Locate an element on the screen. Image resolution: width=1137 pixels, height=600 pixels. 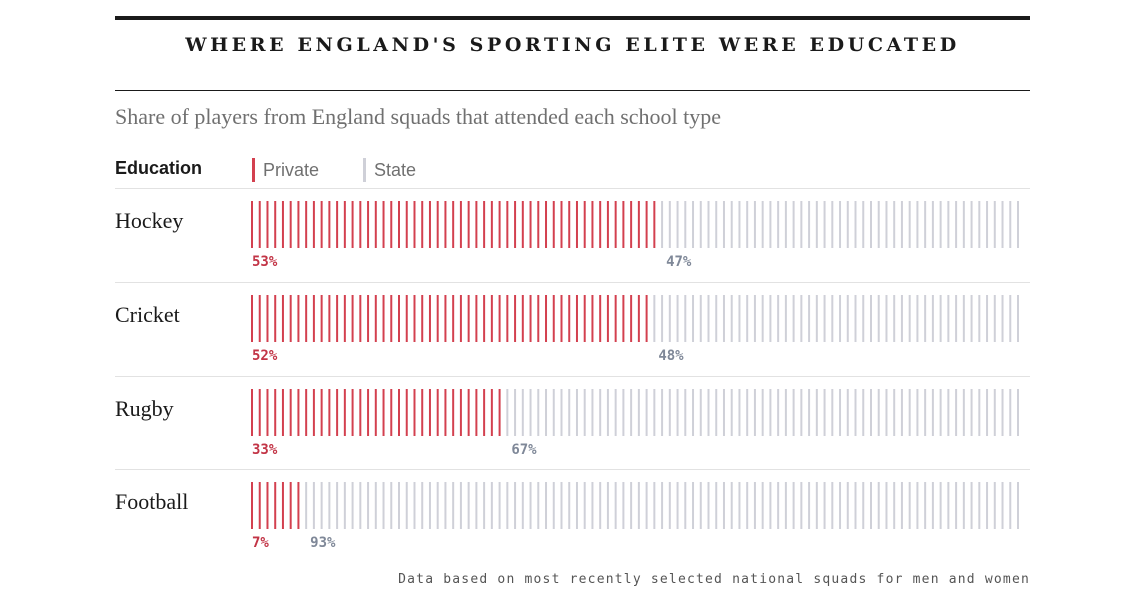
row-label-football: Football is located at coordinates (152, 501).